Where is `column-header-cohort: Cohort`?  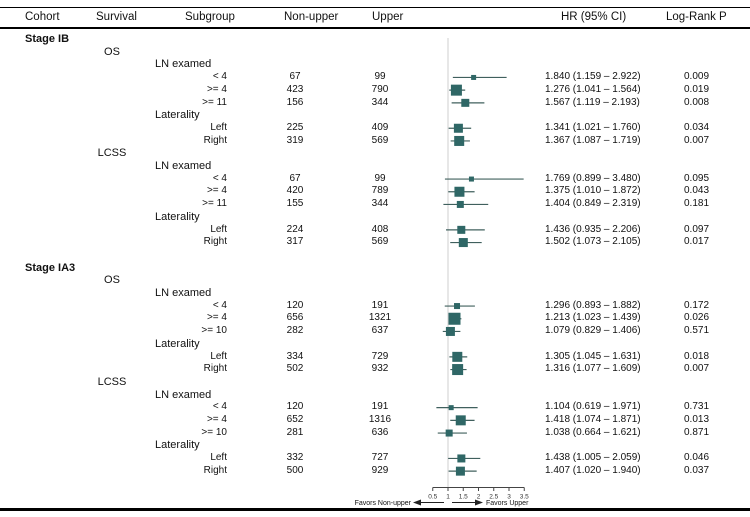 column-header-cohort: Cohort is located at coordinates (42, 17).